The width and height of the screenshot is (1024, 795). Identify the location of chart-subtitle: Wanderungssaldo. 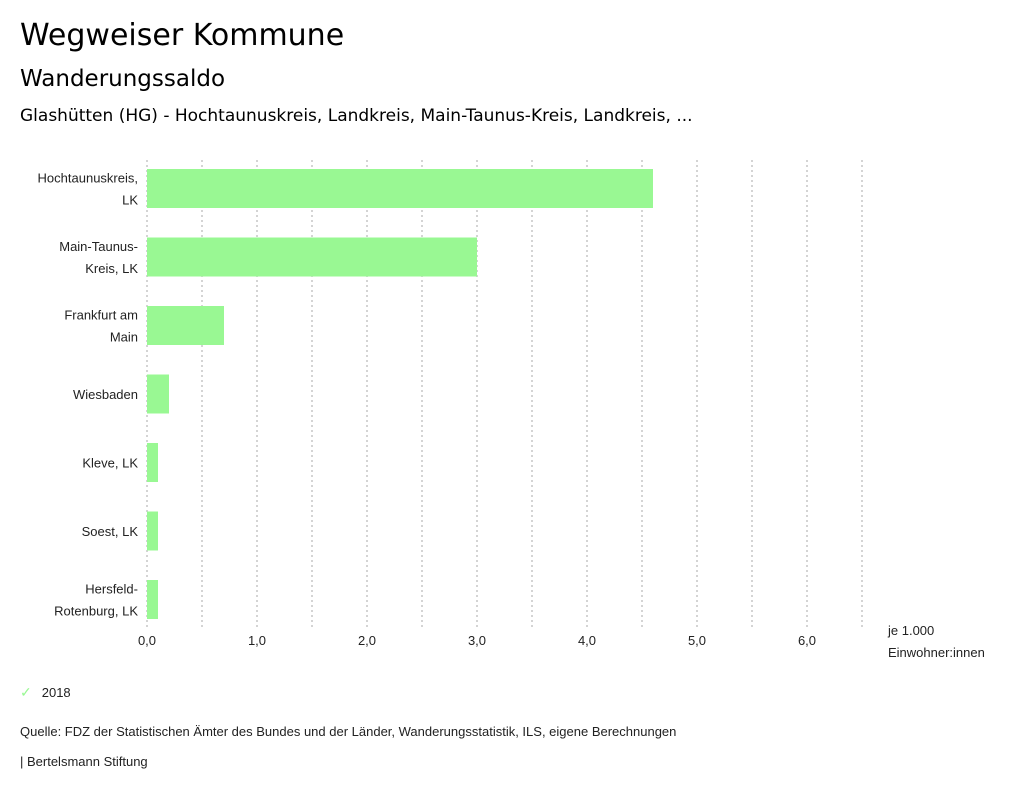
(123, 79).